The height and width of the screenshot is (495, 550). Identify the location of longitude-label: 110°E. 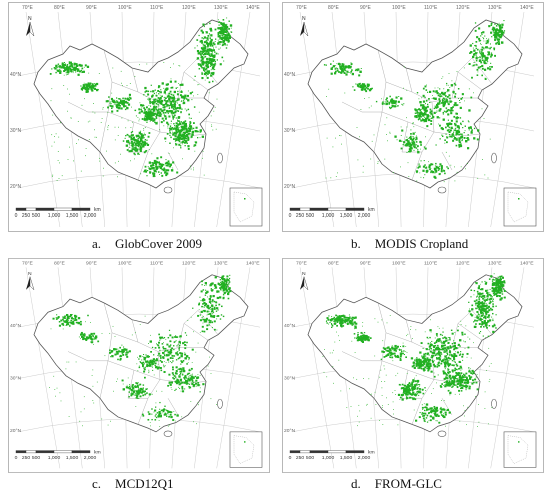
(431, 264).